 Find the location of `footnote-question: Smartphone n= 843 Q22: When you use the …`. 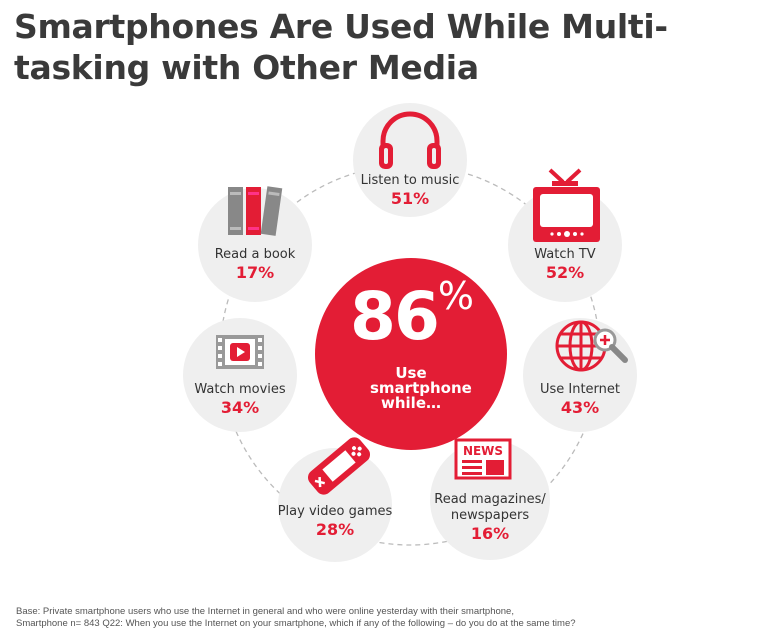

footnote-question: Smartphone n= 843 Q22: When you use the … is located at coordinates (296, 623).